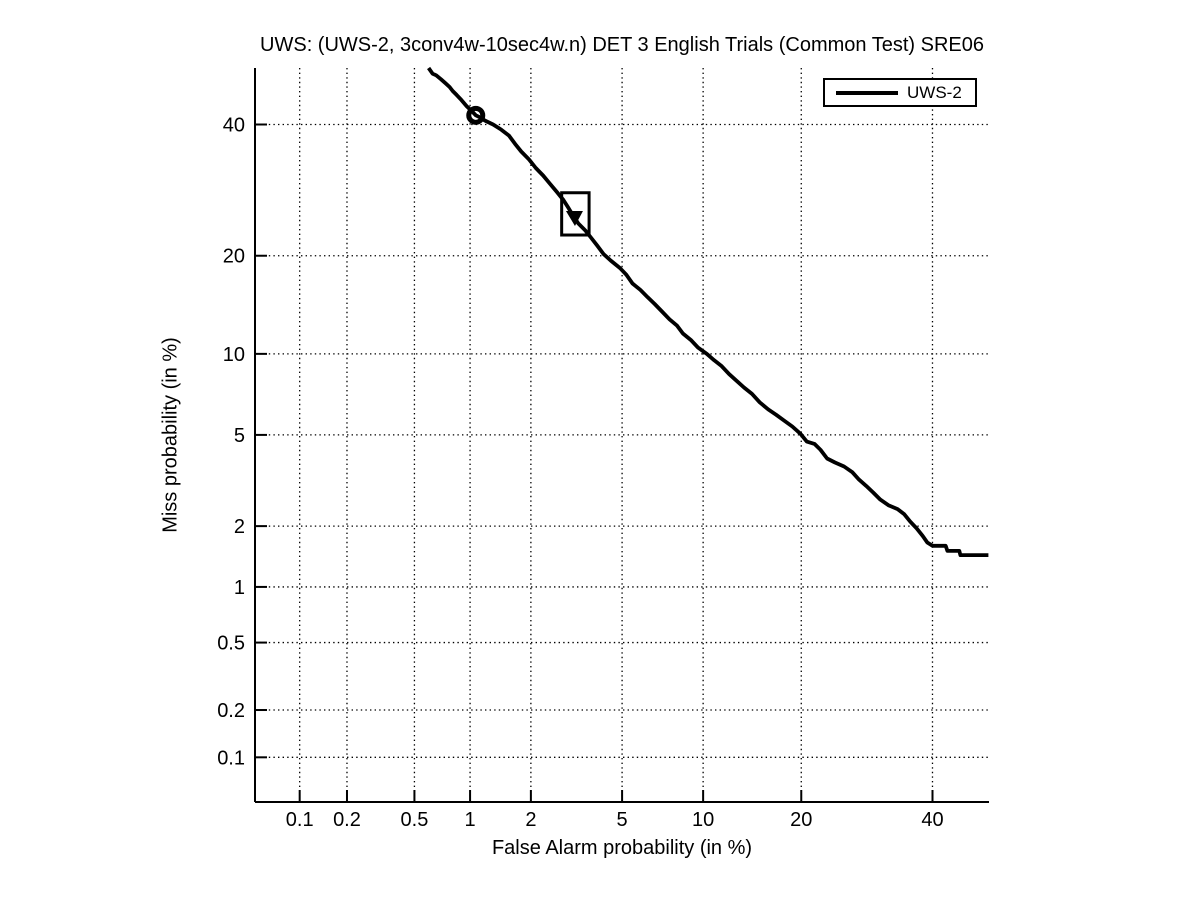 Image resolution: width=1201 pixels, height=900 pixels. I want to click on y-tick-label: 5, so click(239, 436).